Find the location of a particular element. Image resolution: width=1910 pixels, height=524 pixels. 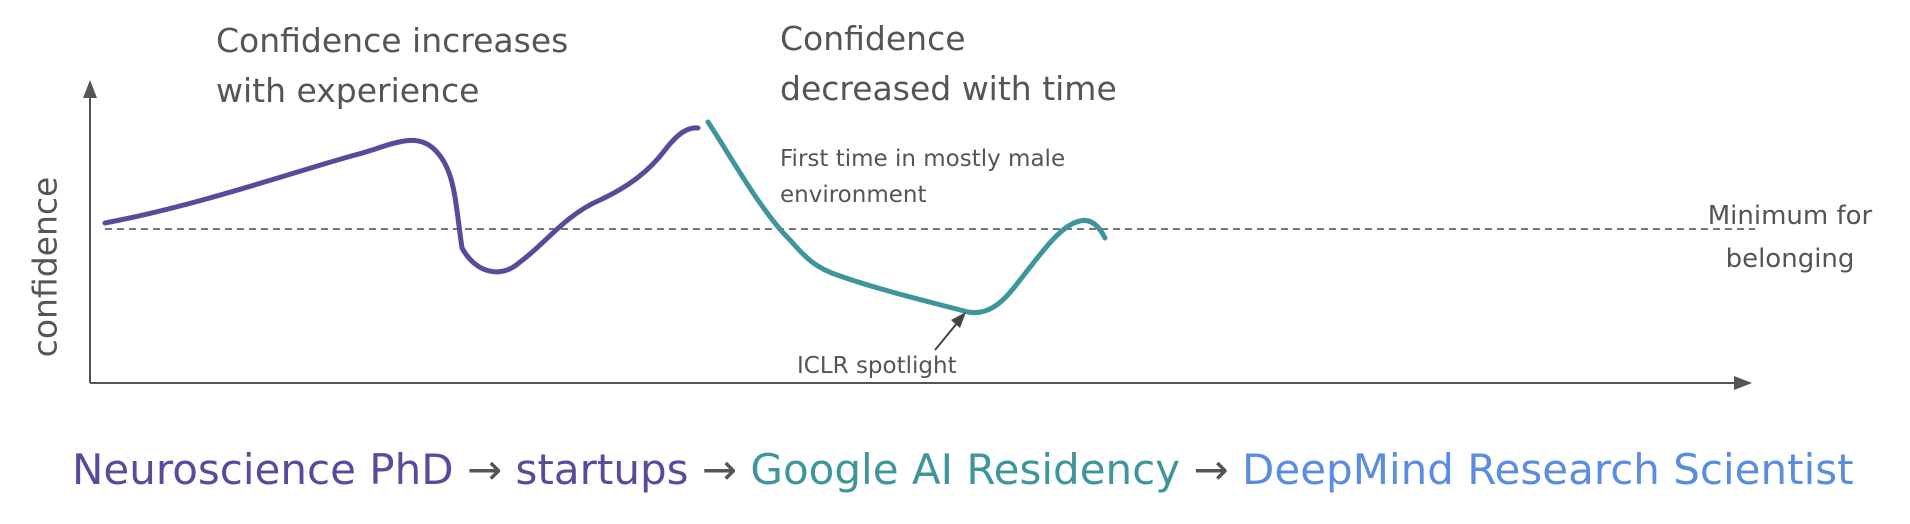

y-axis-arrowhead is located at coordinates (90, 89).